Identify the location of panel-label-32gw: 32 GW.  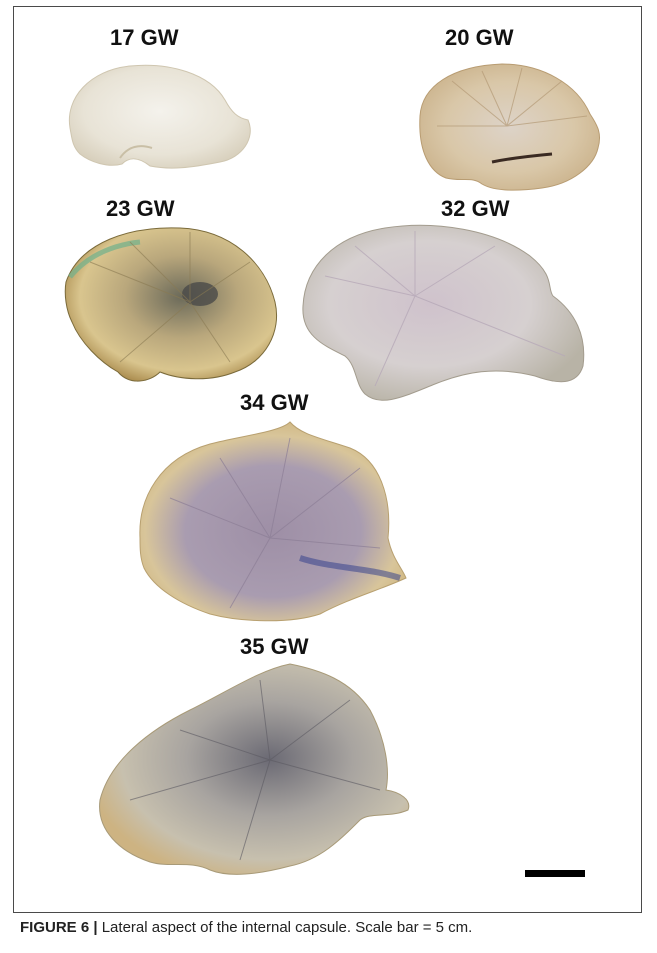
(475, 208).